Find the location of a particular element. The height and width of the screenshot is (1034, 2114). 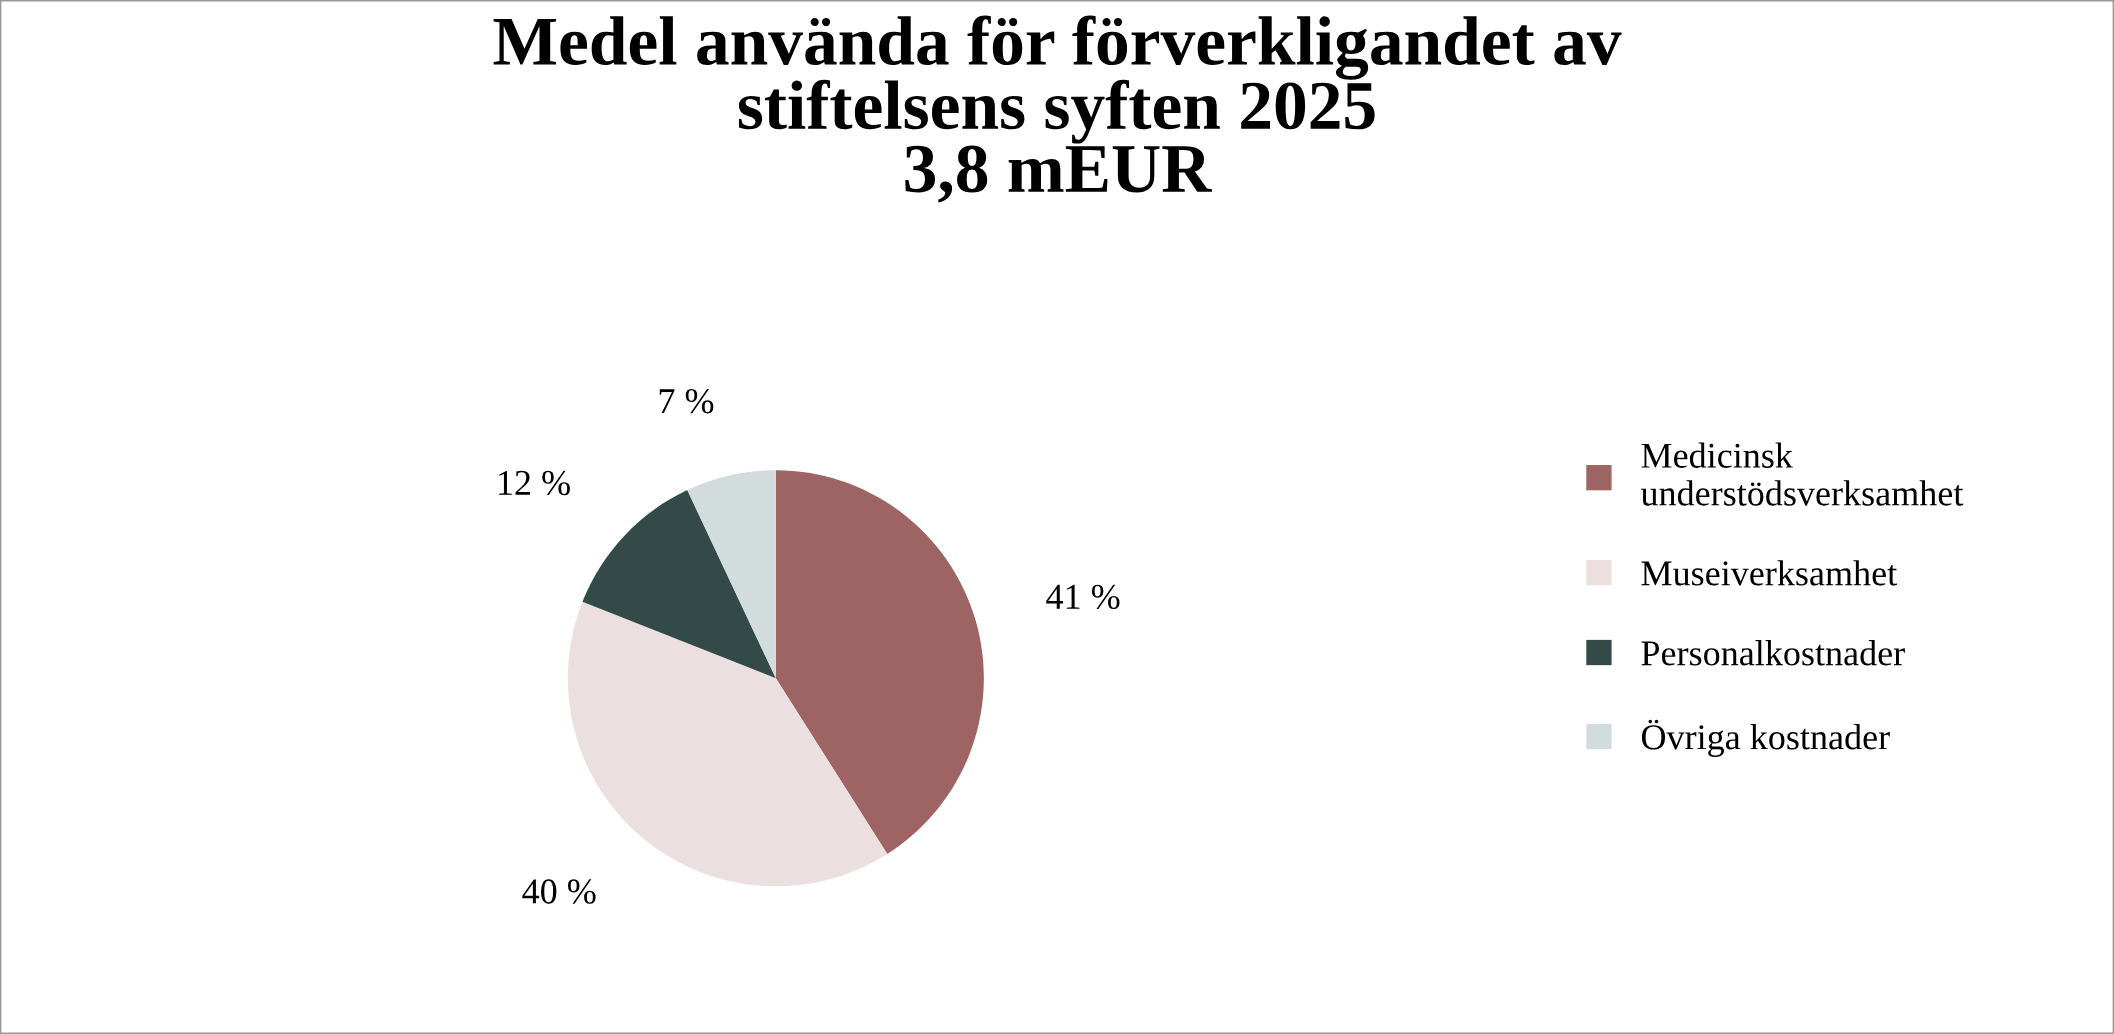

data-label: 7 % is located at coordinates (686, 401).